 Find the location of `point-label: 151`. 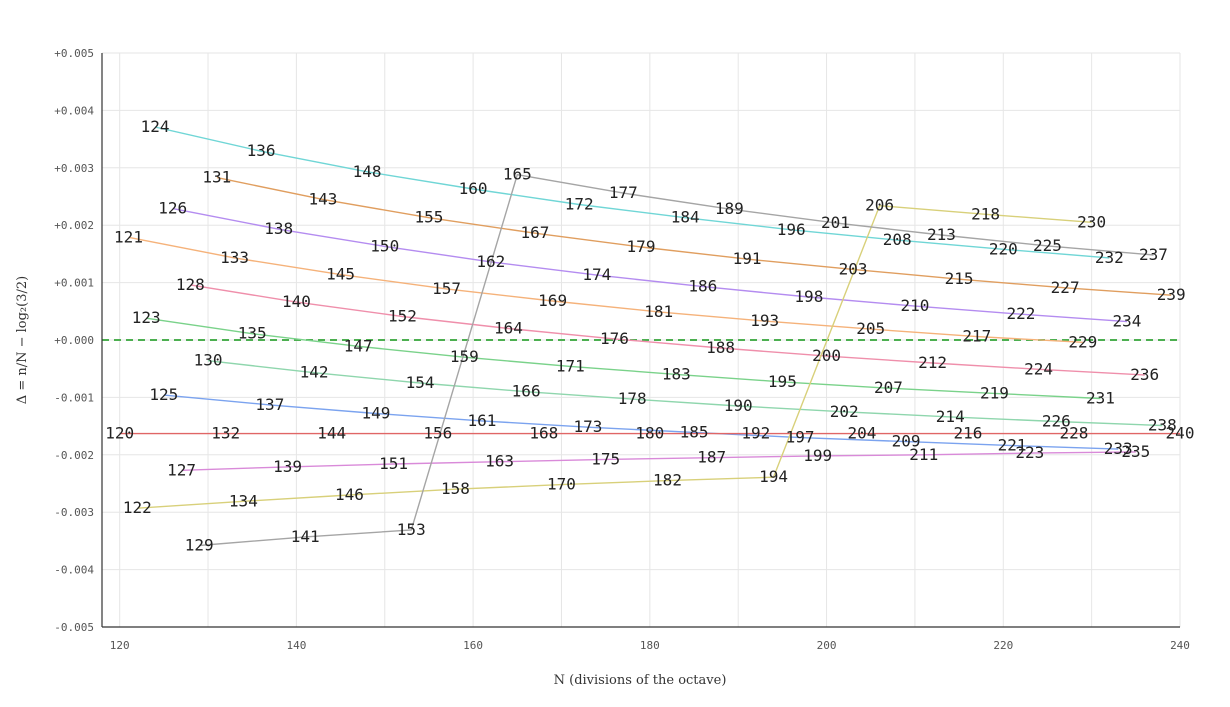

point-label: 151 is located at coordinates (393, 463).